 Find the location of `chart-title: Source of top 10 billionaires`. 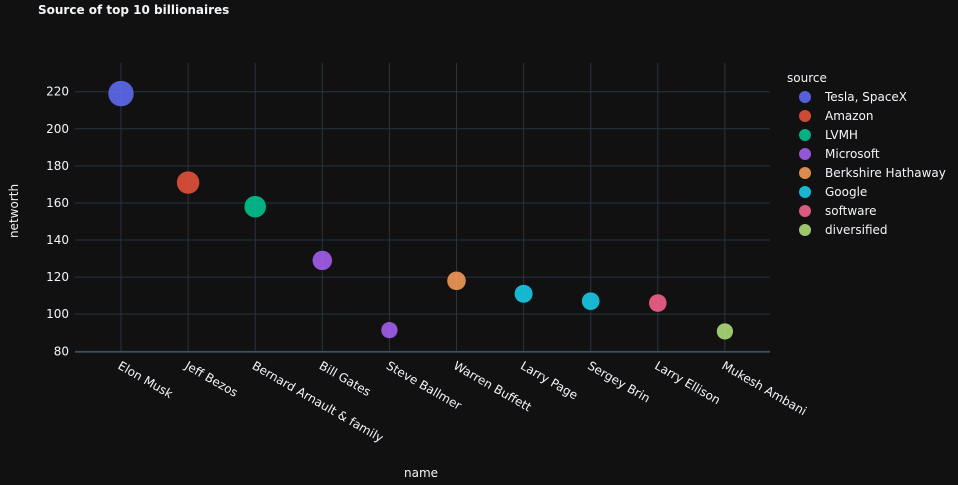

chart-title: Source of top 10 billionaires is located at coordinates (133, 10).